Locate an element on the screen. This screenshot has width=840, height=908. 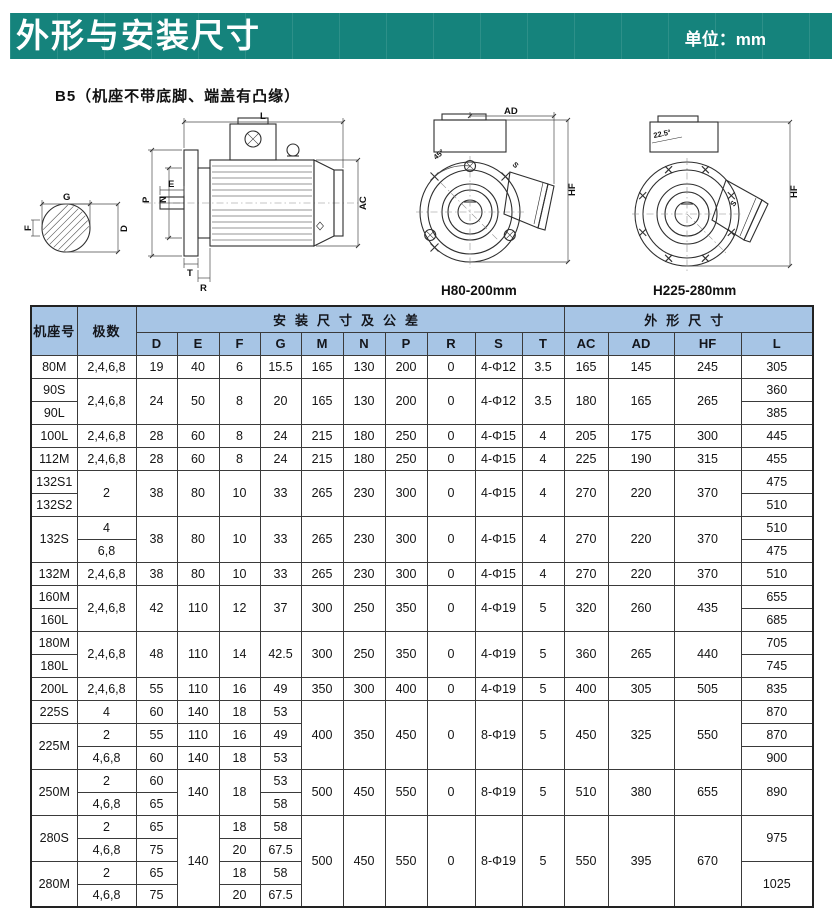
table-cell: 220 is located at coordinates (641, 493).